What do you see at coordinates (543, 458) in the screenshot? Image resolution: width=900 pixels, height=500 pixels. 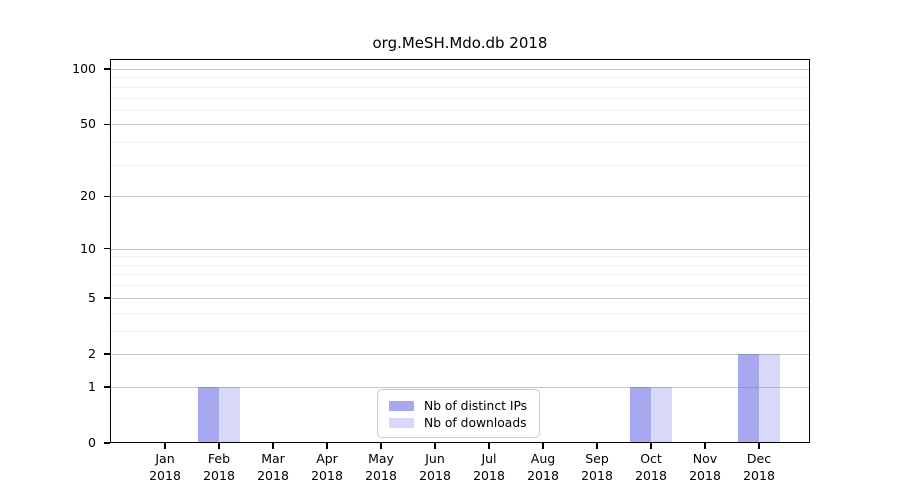 I see `x-axis-month: Aug` at bounding box center [543, 458].